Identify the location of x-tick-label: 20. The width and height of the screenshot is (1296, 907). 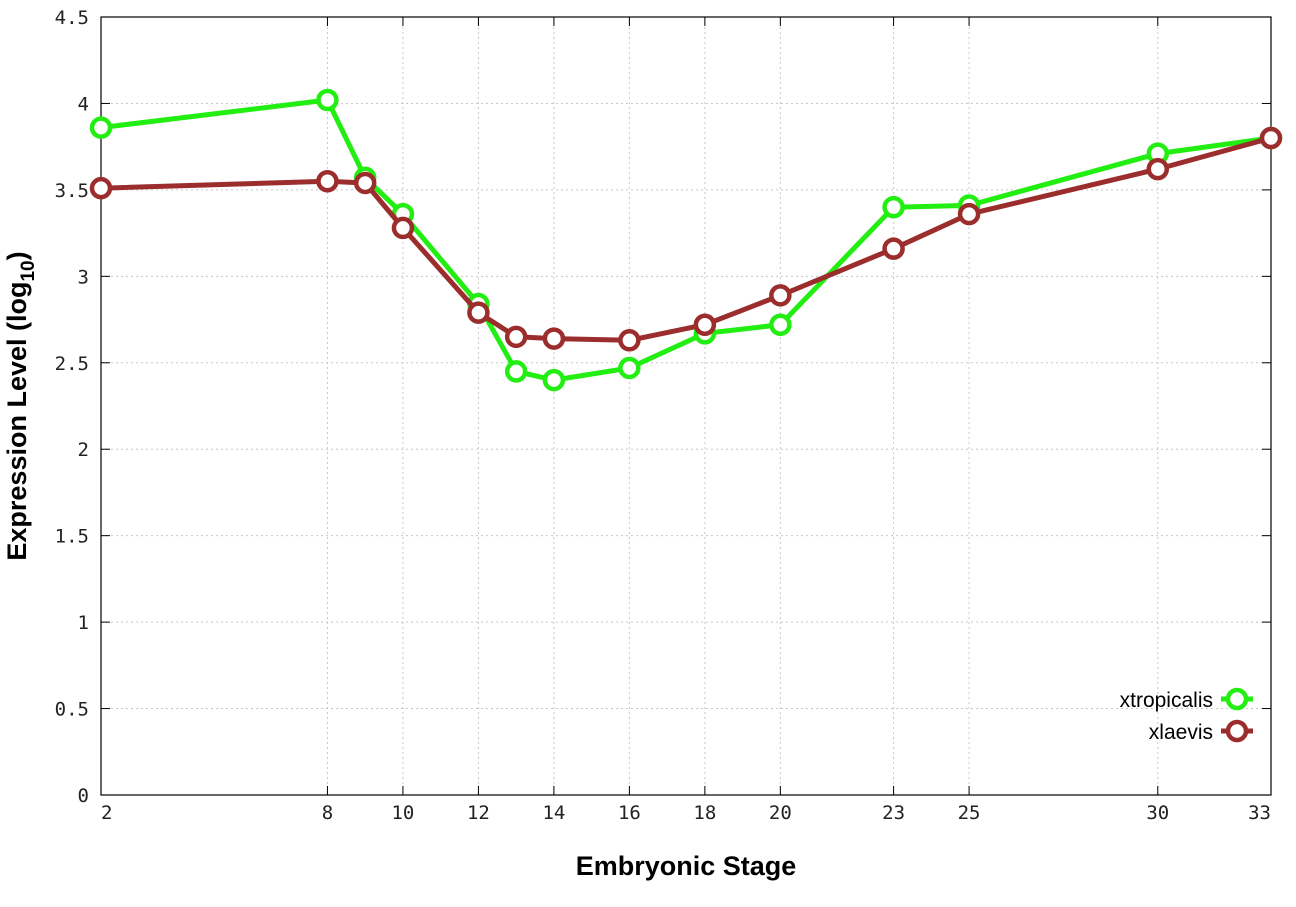
(780, 813).